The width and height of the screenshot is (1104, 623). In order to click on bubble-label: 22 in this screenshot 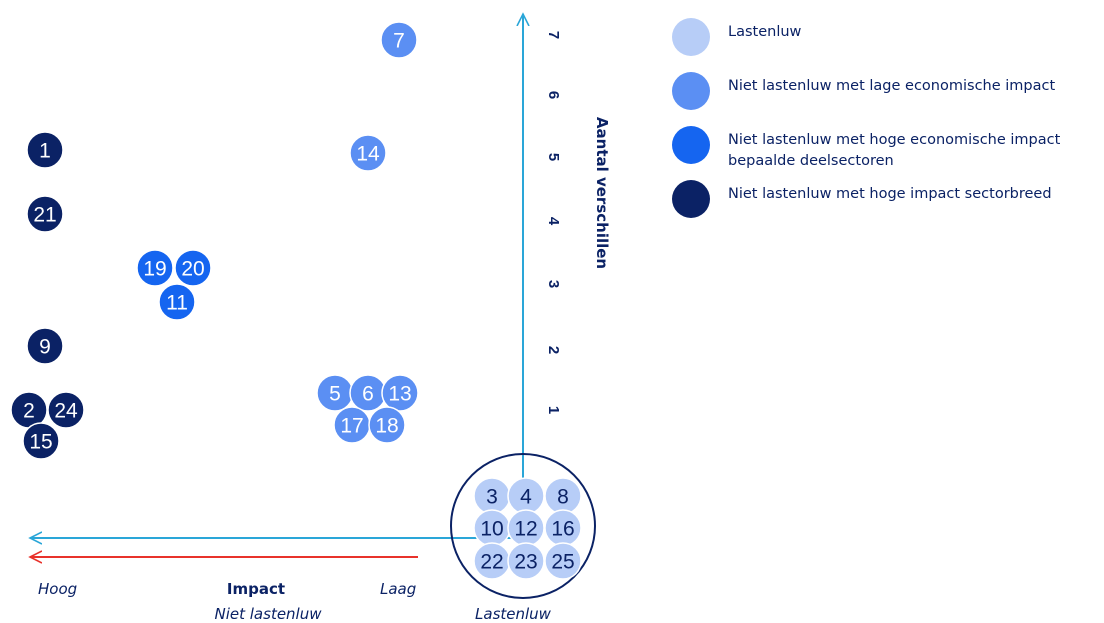, I will do `click(491, 562)`.